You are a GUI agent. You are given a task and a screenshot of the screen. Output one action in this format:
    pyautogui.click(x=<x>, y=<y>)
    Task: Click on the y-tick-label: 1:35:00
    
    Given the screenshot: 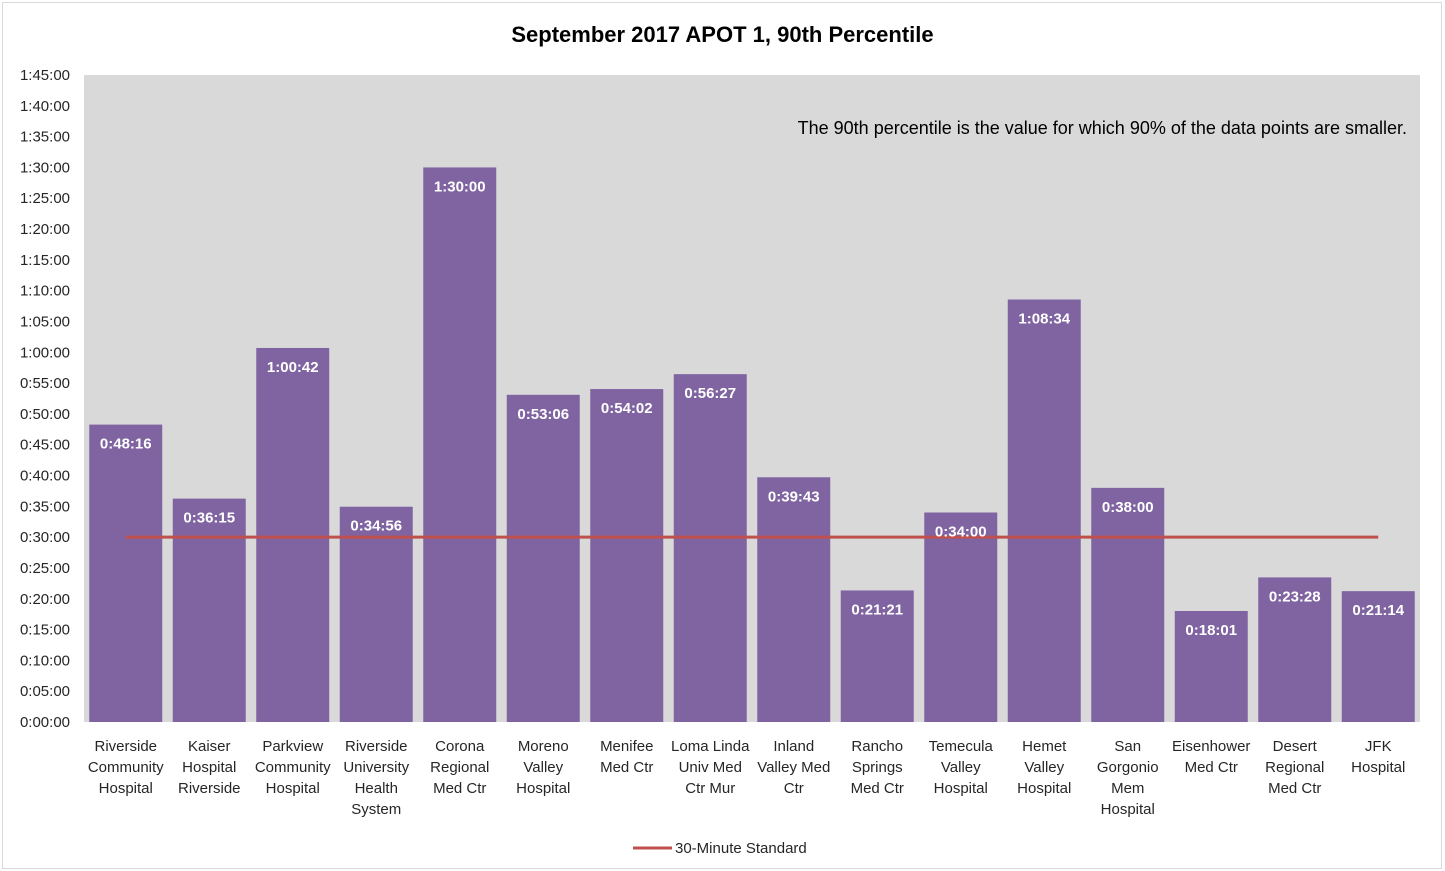 What is the action you would take?
    pyautogui.click(x=45, y=137)
    